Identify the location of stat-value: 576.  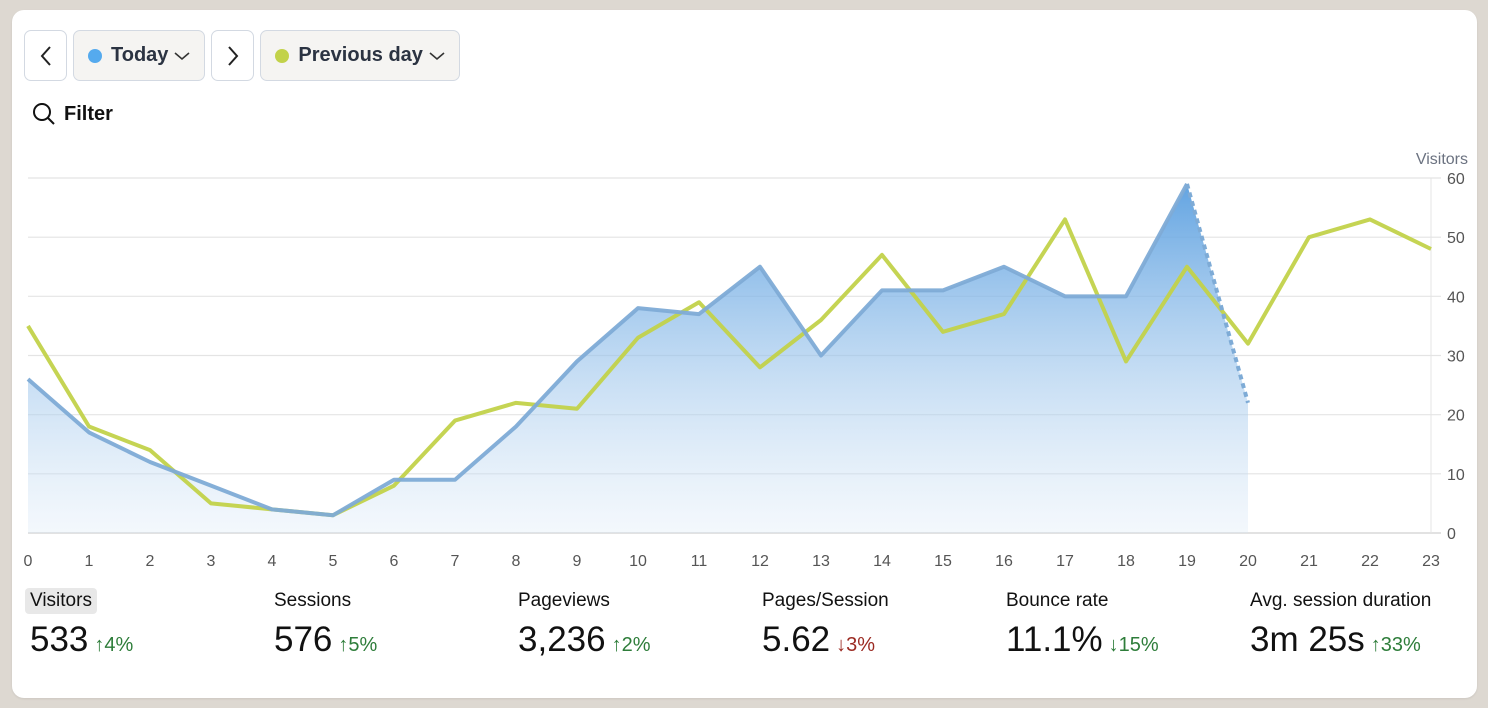
(303, 639).